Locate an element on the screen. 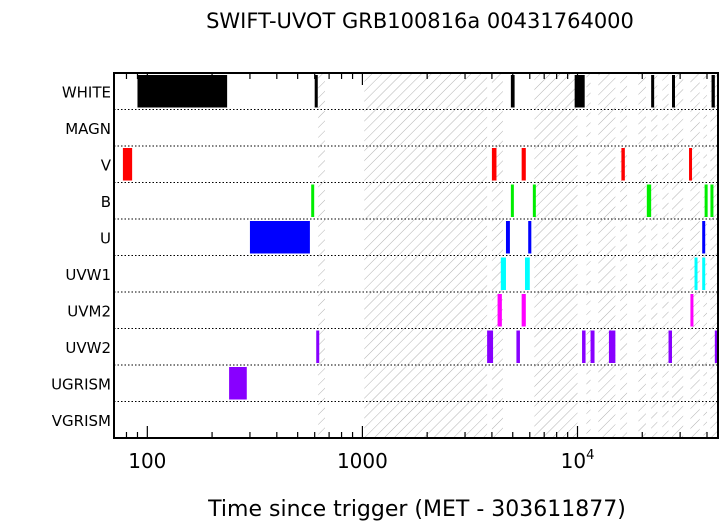 This screenshot has width=720, height=522. exposure-bar-ugrism is located at coordinates (238, 383).